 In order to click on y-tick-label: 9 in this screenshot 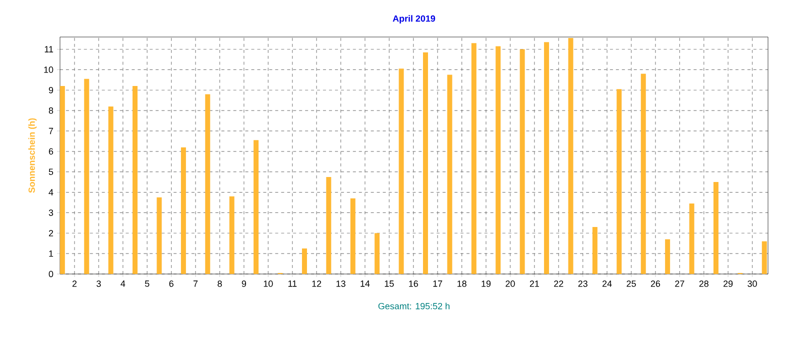, I will do `click(51, 90)`.